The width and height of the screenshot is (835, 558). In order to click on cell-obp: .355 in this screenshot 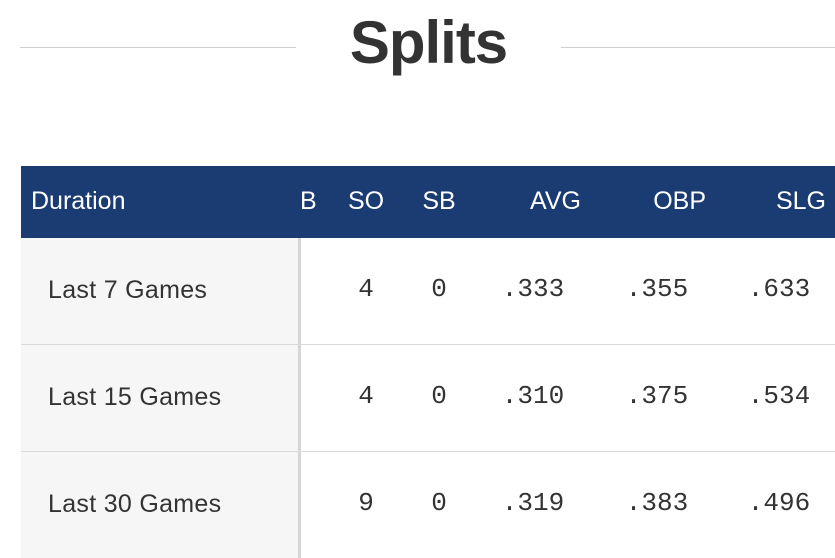, I will do `click(657, 289)`.